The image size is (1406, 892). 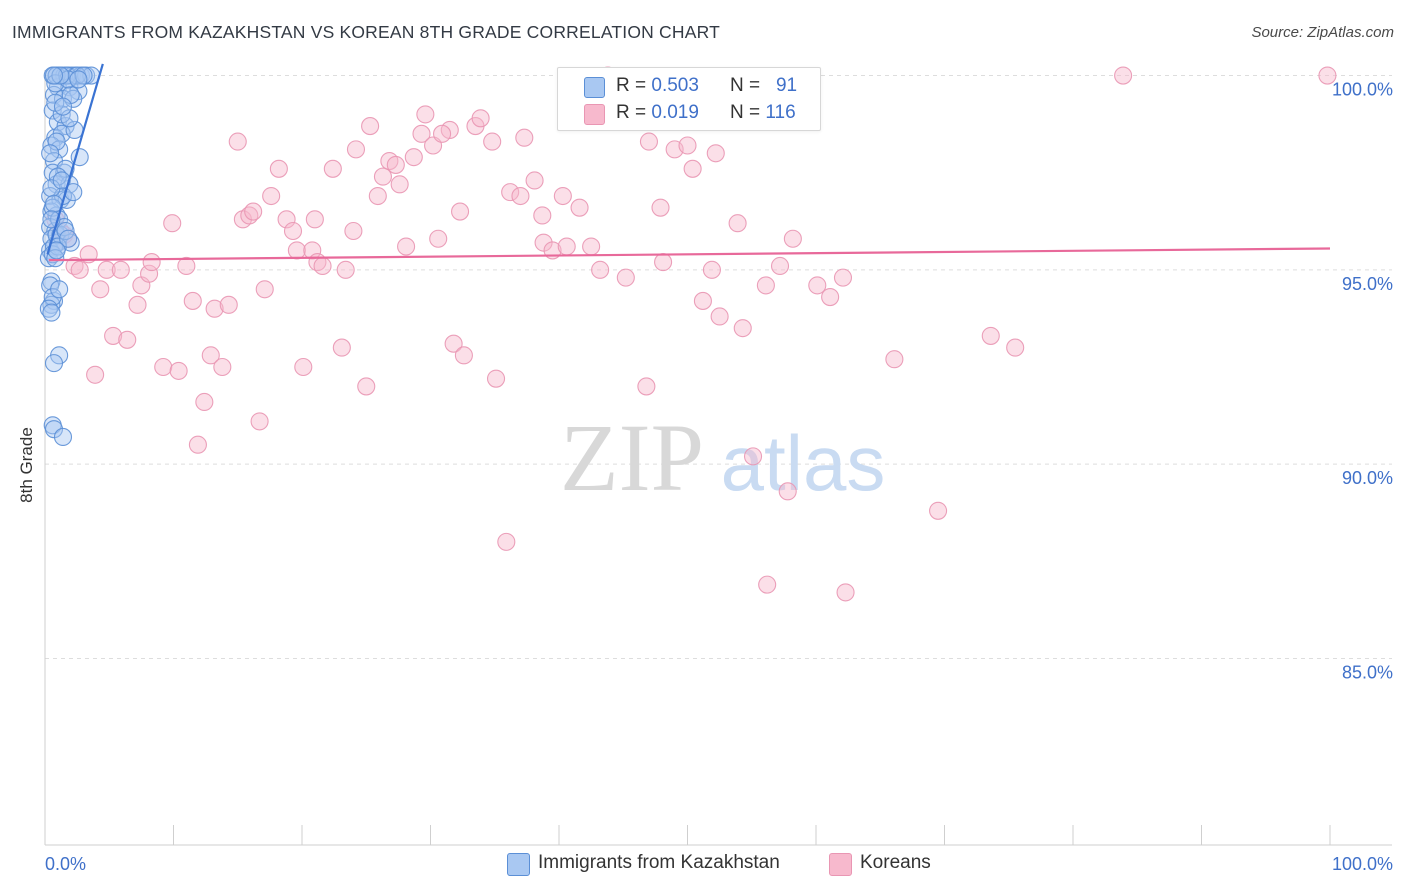 What do you see at coordinates (1362, 90) in the screenshot?
I see `y-tick-label: 100.0%` at bounding box center [1362, 90].